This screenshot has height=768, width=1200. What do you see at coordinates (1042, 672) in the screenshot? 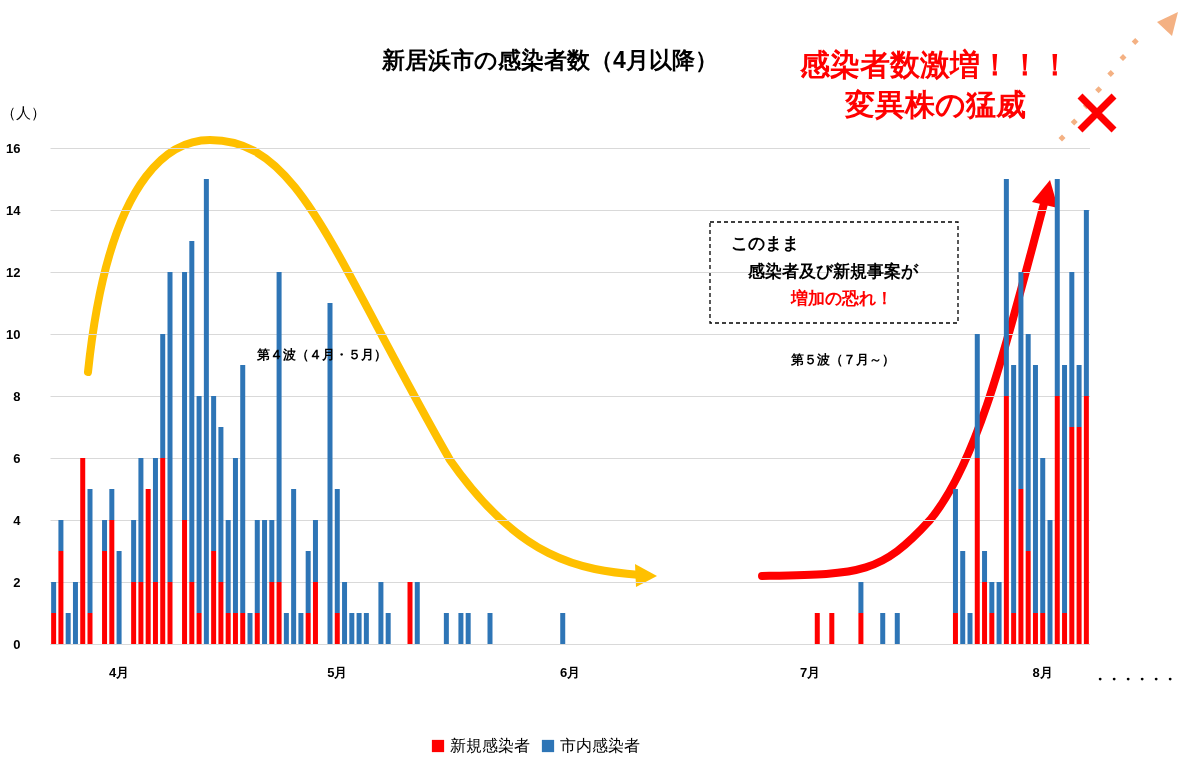
I see `x-tick-label: 8月` at bounding box center [1042, 672].